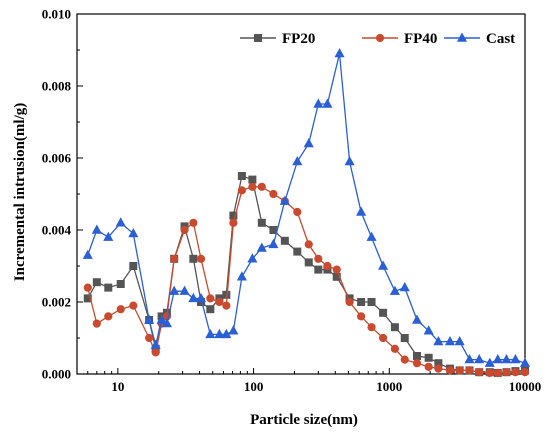  What do you see at coordinates (420, 39) in the screenshot?
I see `legend-label-fp40: FP40` at bounding box center [420, 39].